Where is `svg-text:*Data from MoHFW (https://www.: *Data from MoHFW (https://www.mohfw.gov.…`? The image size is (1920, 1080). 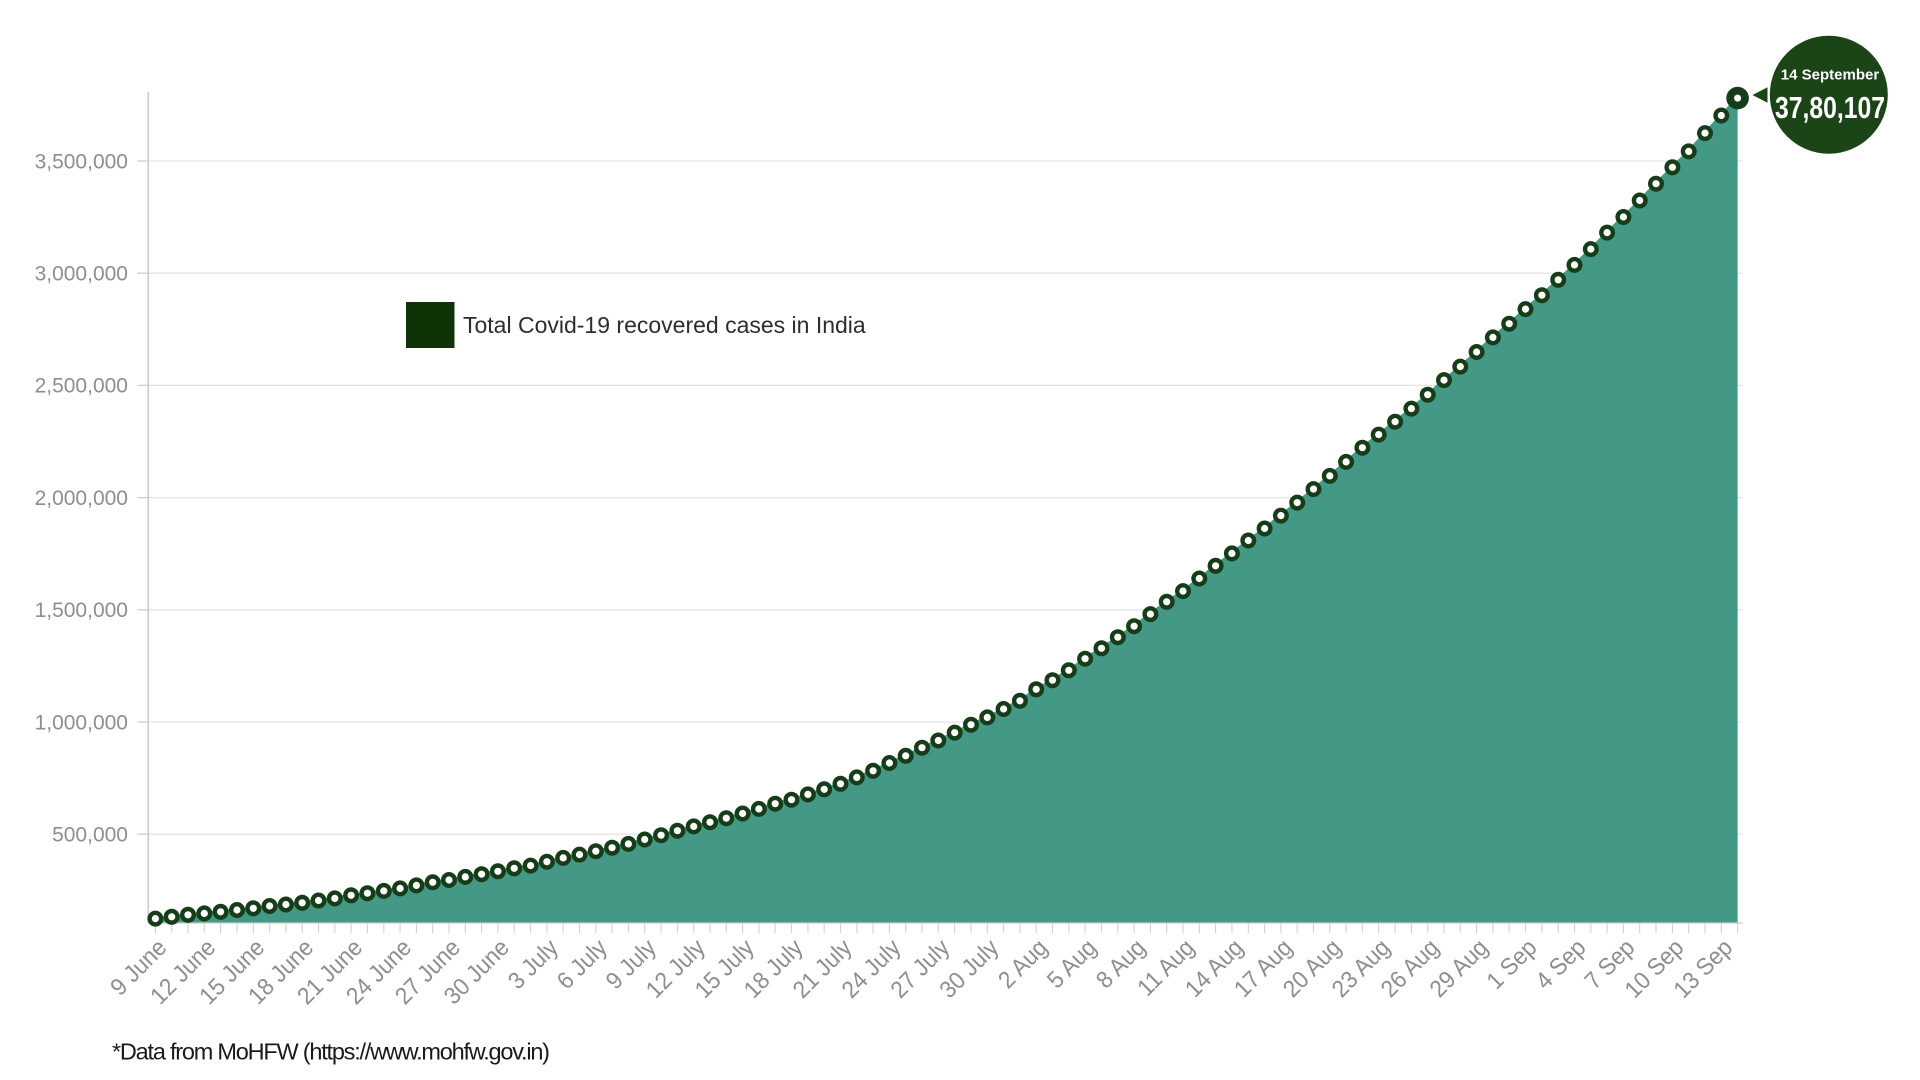 svg-text:*Data from MoHFW (https://www.: *Data from MoHFW (https://www.mohfw.gov.… is located at coordinates (331, 1052).